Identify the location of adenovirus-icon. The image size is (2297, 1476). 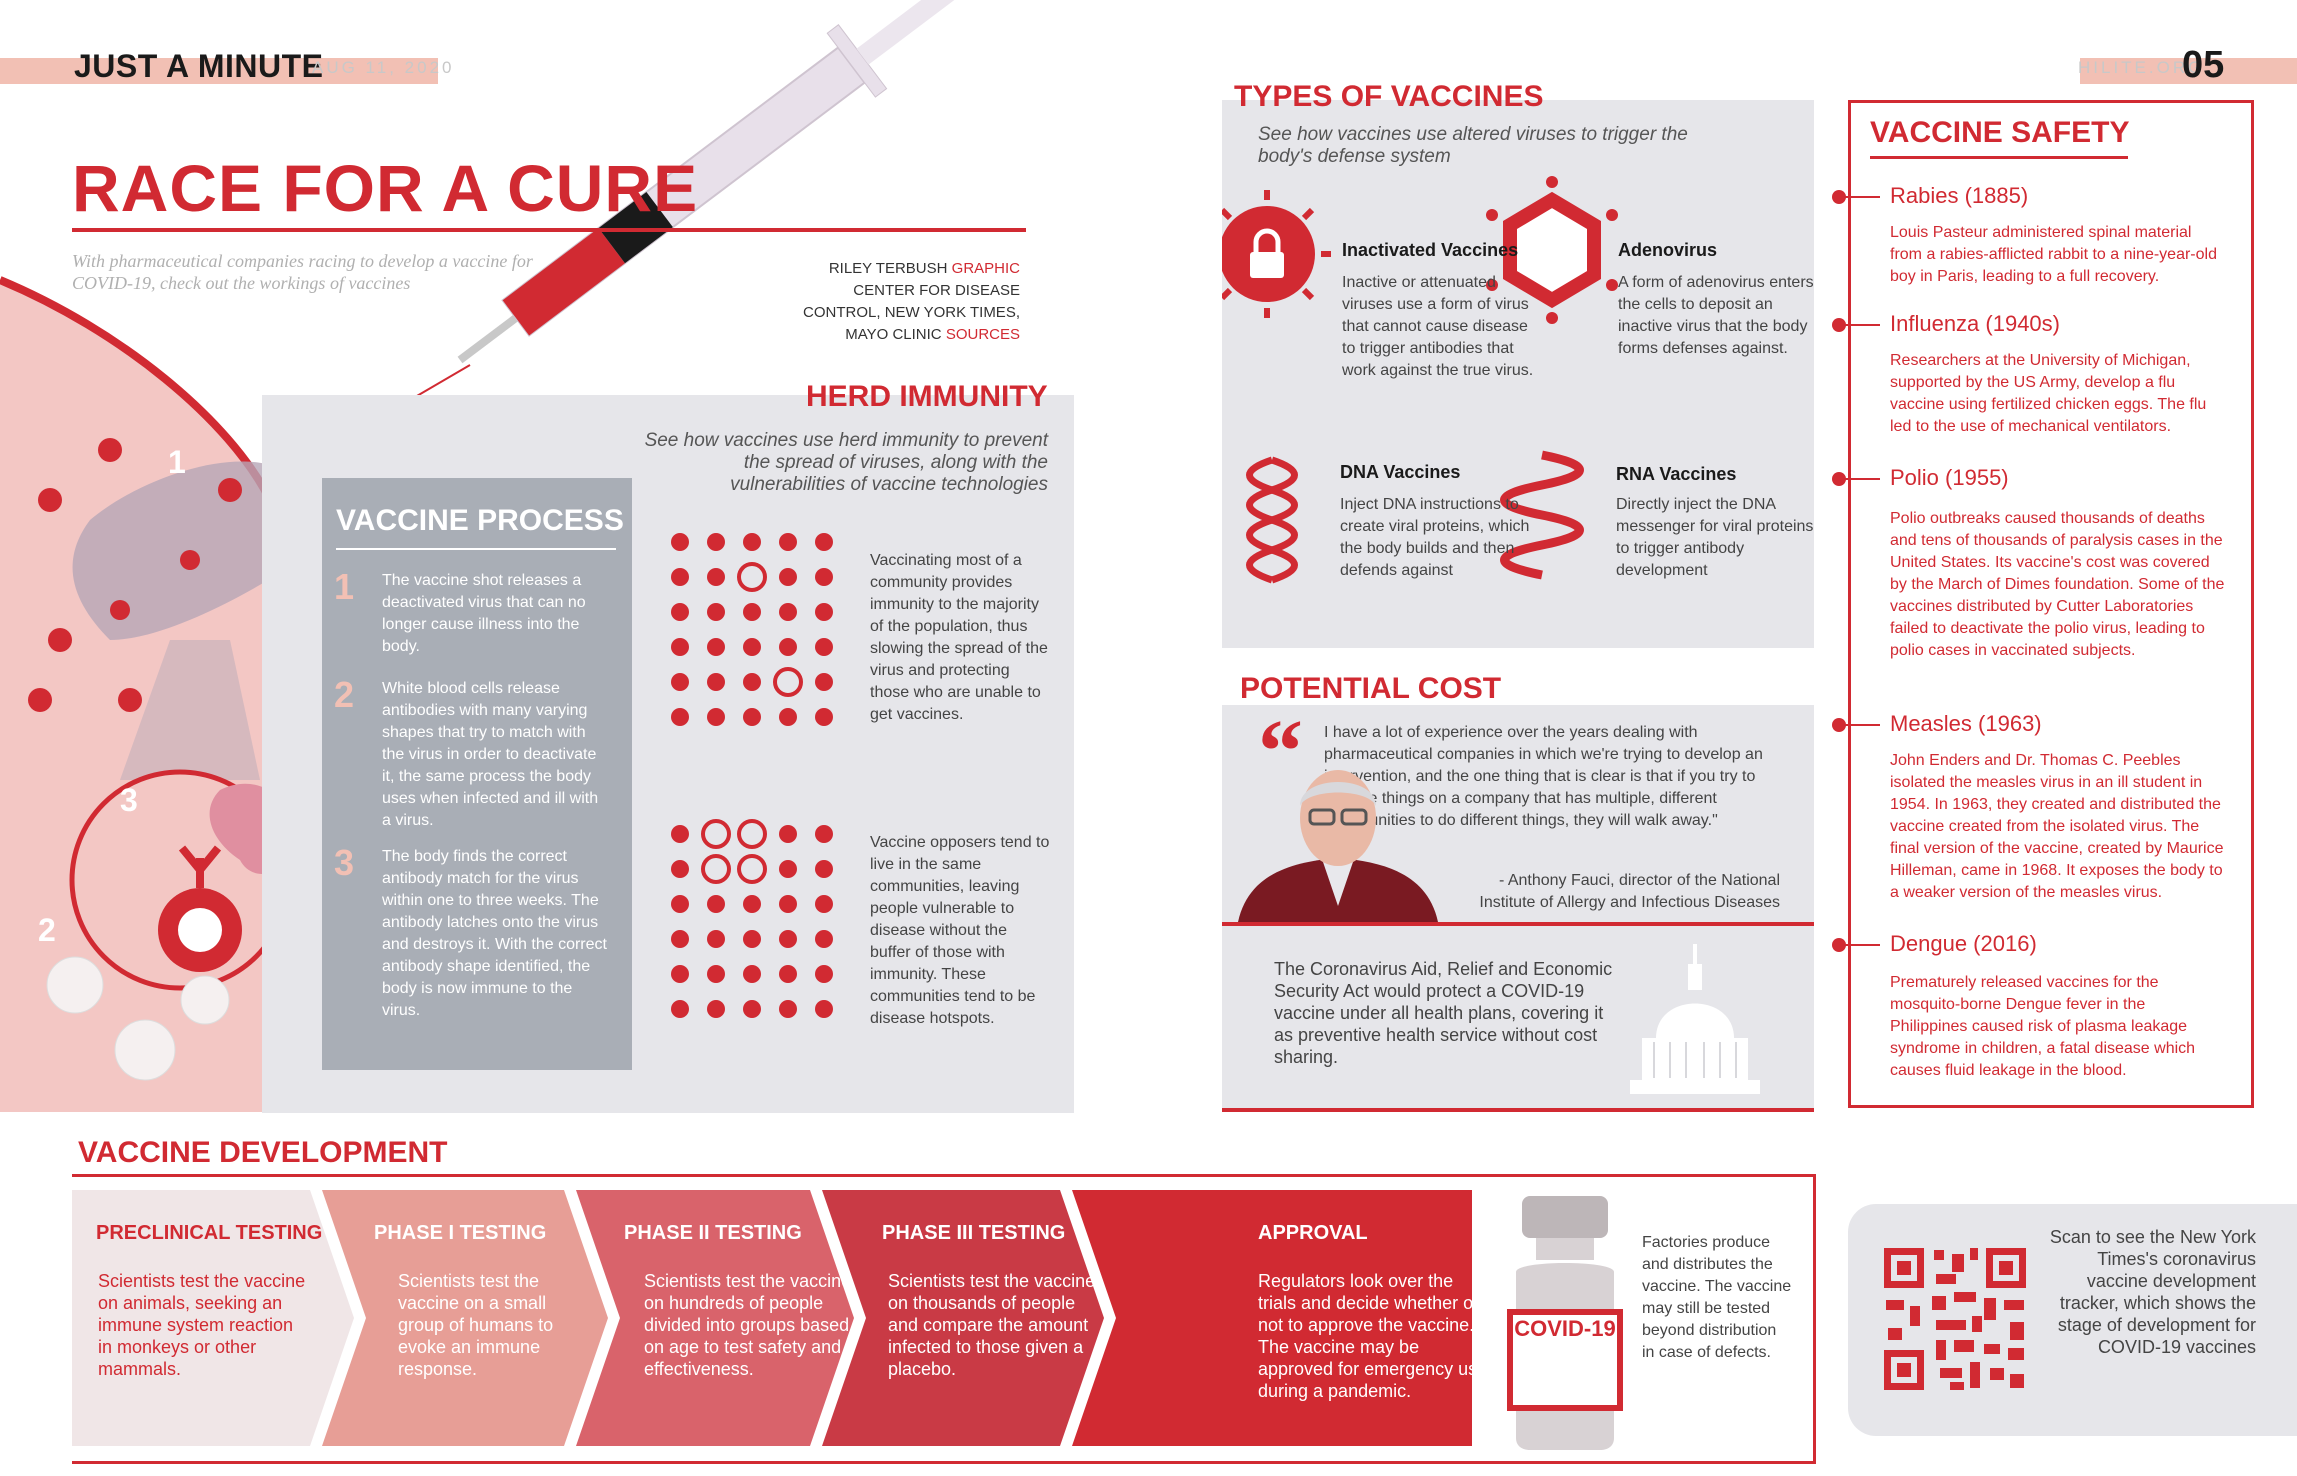
(1552, 250).